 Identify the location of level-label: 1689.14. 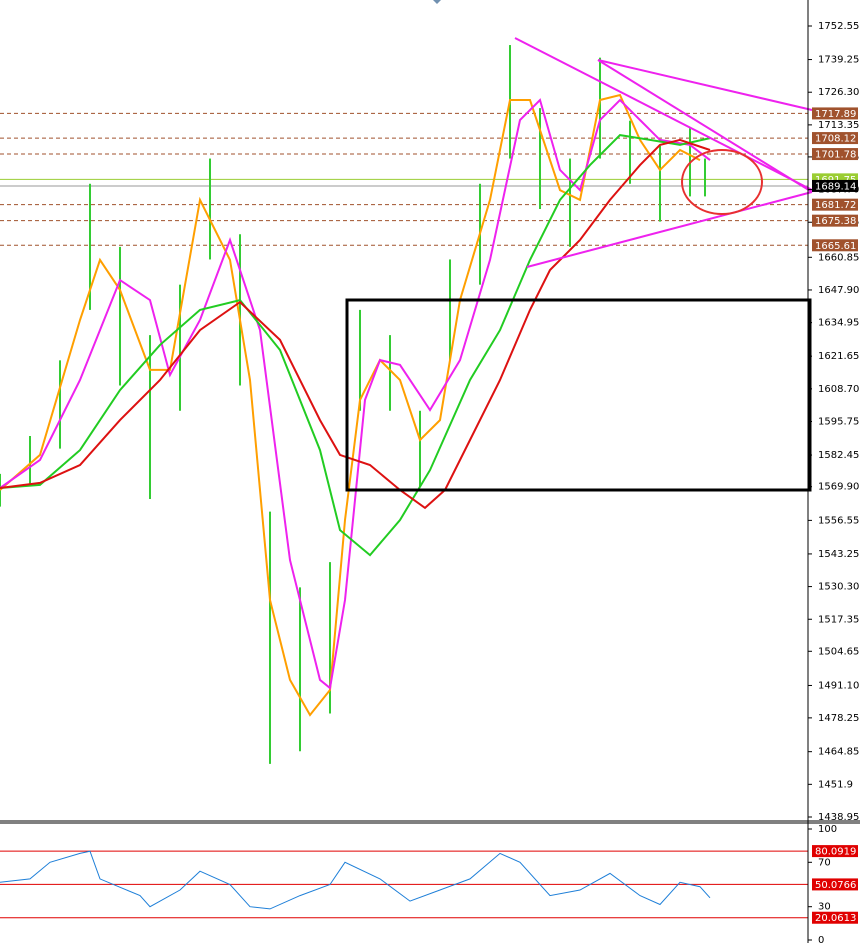
(835, 186).